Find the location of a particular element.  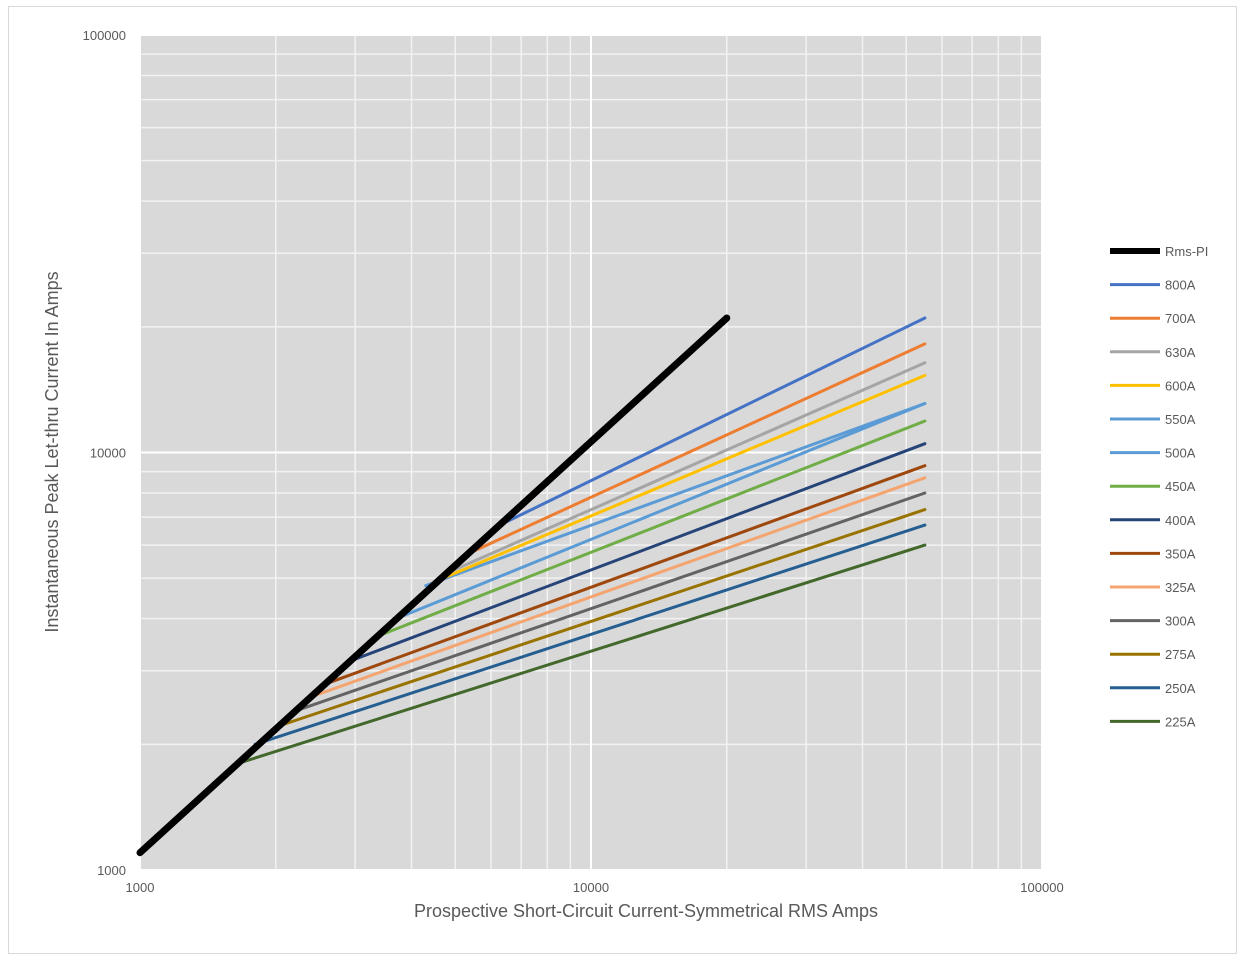

series-line-325a is located at coordinates (618, 587).